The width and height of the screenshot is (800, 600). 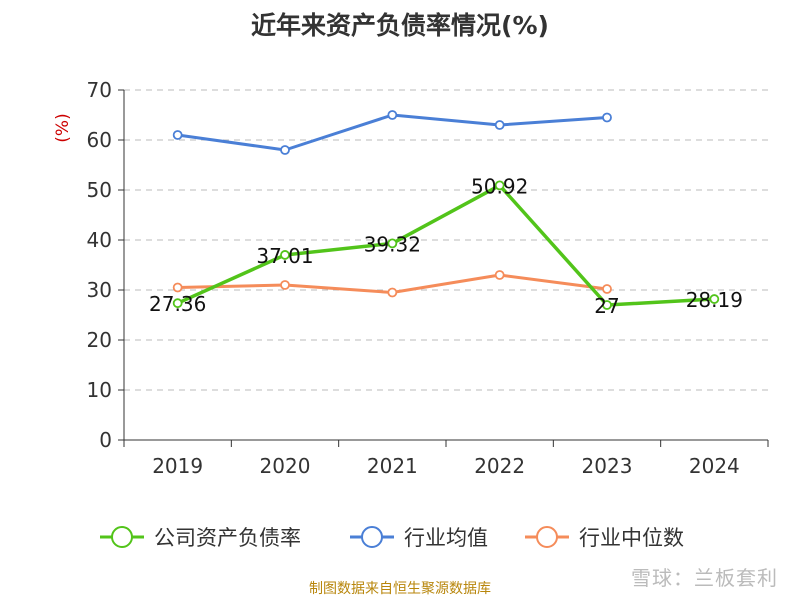 What do you see at coordinates (392, 538) in the screenshot?
I see `legend: 公司资产负债率 行业均值 行业中位数` at bounding box center [392, 538].